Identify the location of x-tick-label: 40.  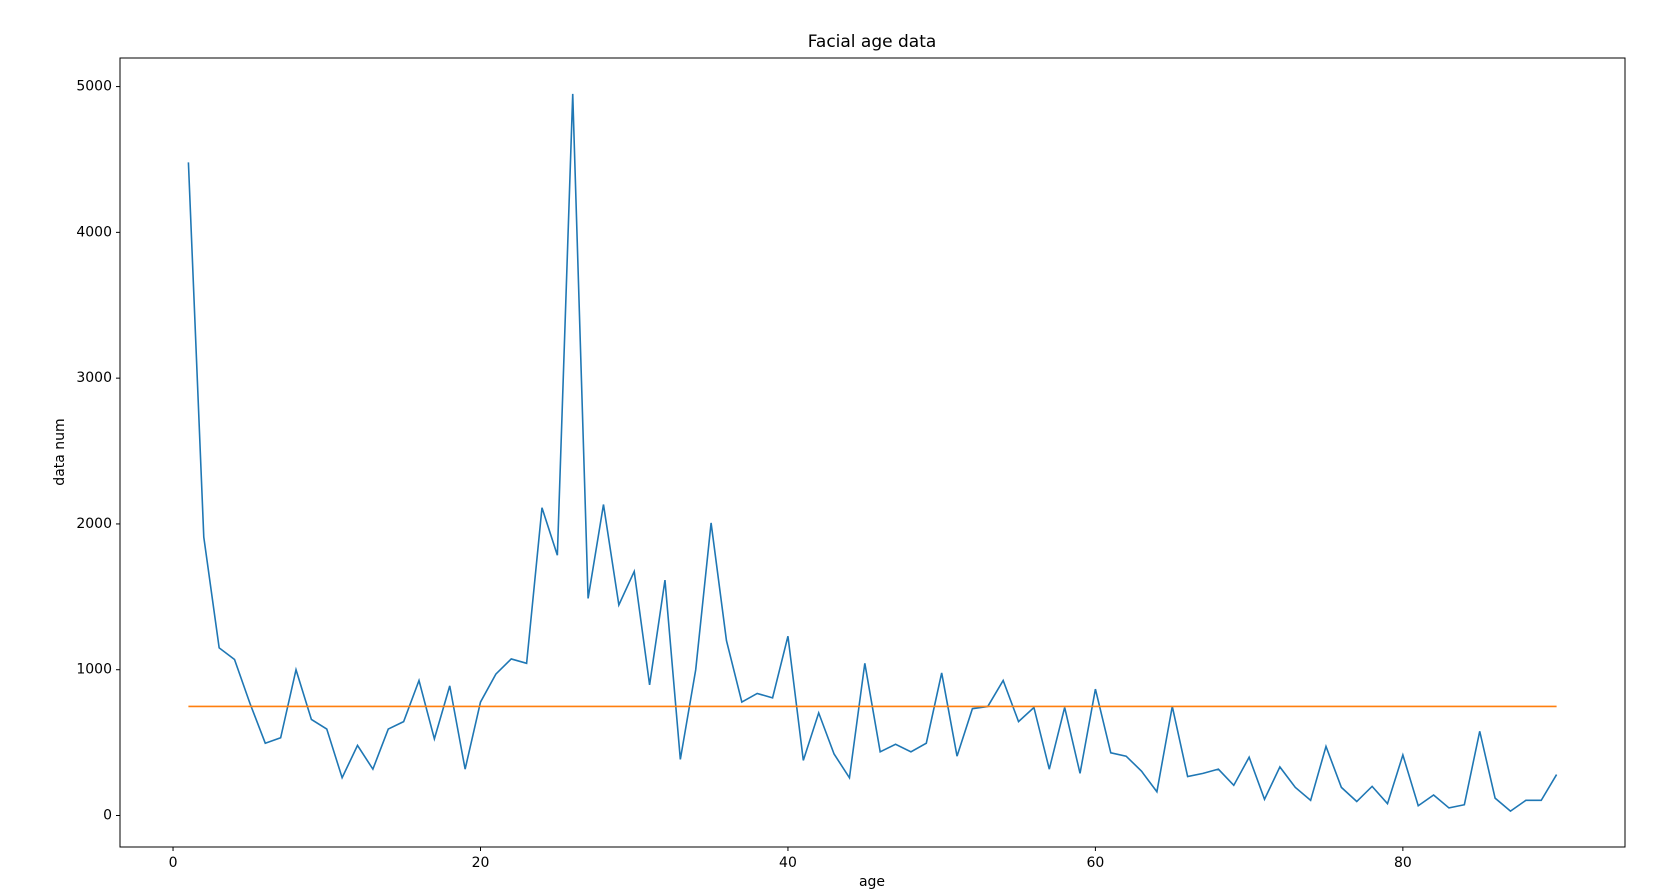
(788, 863).